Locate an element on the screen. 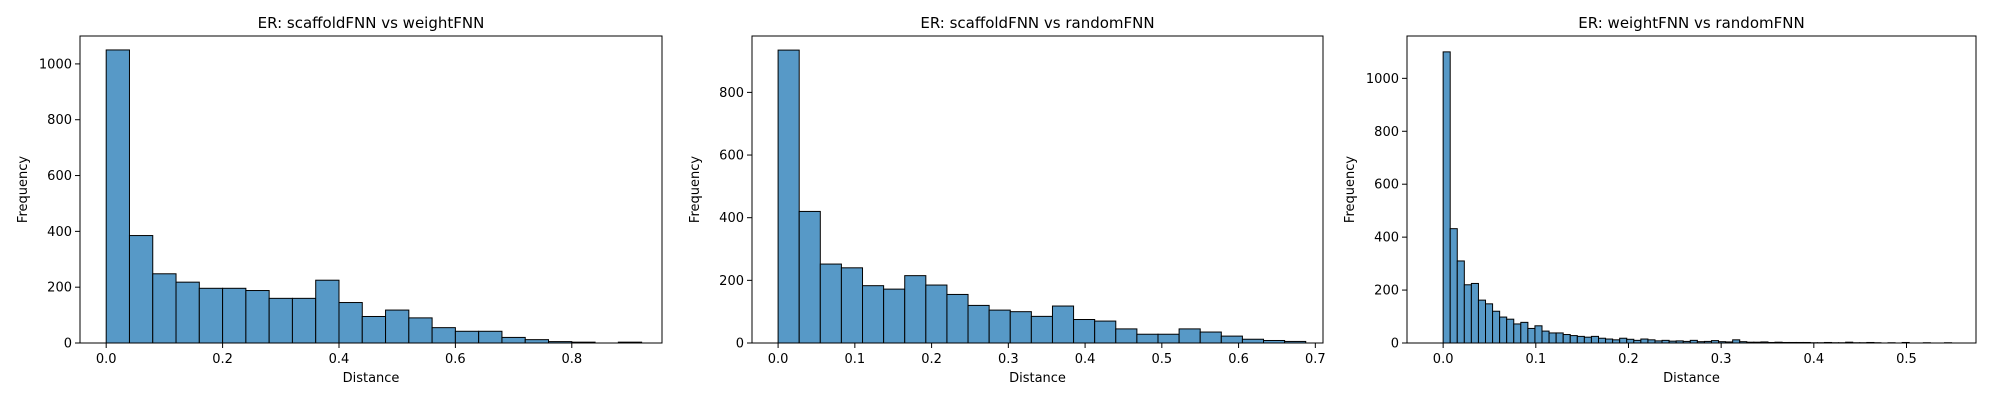  chart-title: ER: scaffoldFNN vs randomFNN is located at coordinates (1037, 23).